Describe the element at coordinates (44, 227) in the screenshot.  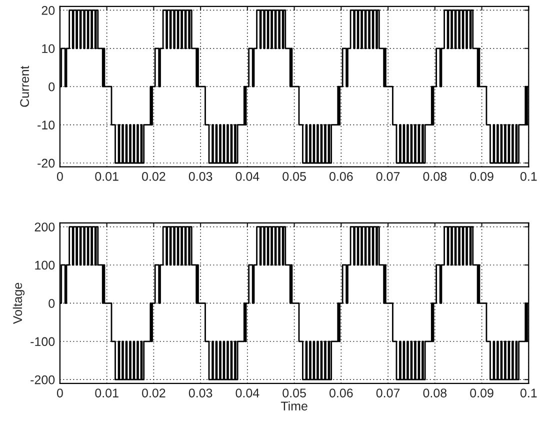
I see `y-tick-label: 200` at that location.